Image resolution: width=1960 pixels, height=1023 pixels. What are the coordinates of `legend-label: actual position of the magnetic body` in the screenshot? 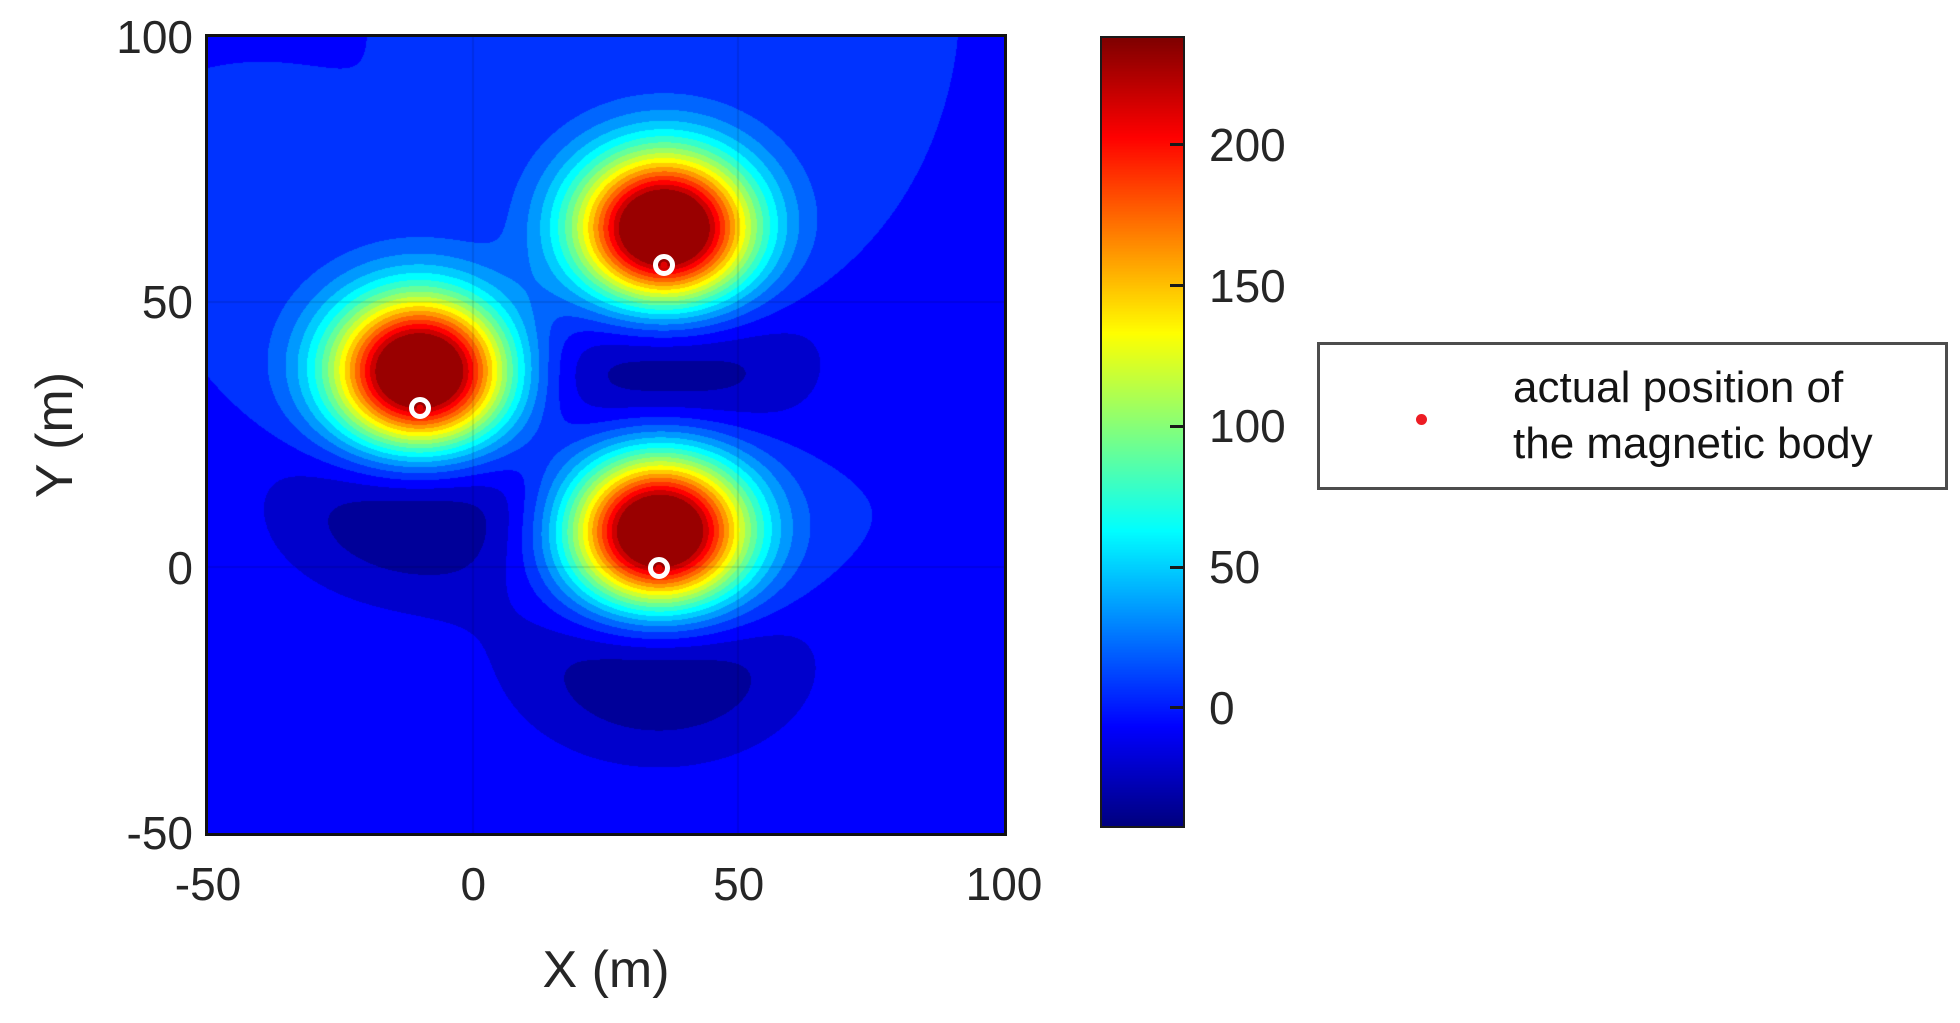 It's located at (1693, 416).